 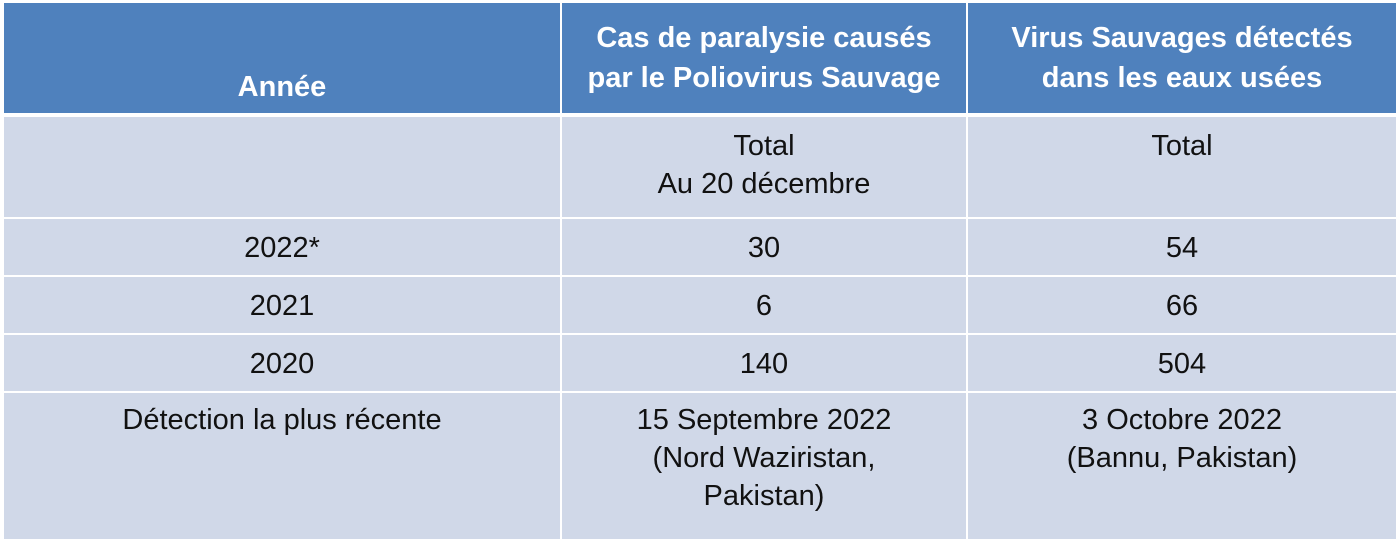 I want to click on header-virus-line-2: dans les eaux usées, so click(x=1182, y=78).